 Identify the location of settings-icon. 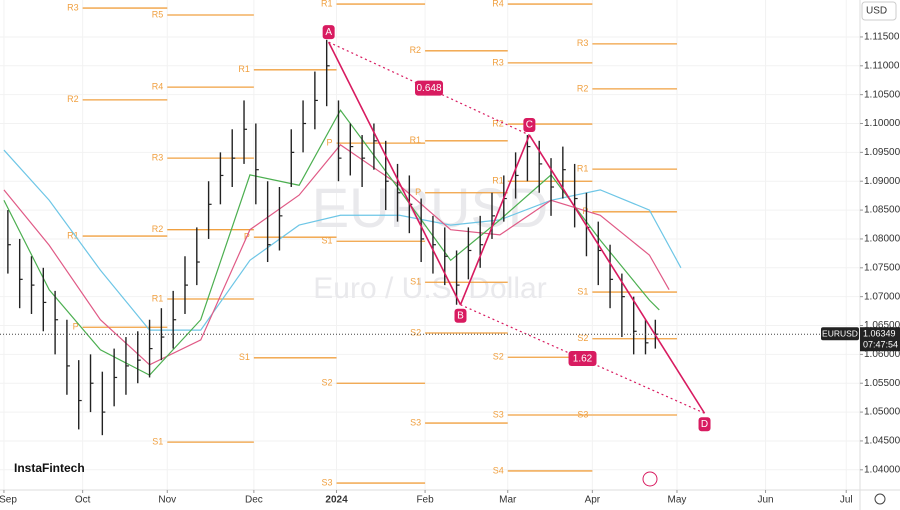
(880, 499).